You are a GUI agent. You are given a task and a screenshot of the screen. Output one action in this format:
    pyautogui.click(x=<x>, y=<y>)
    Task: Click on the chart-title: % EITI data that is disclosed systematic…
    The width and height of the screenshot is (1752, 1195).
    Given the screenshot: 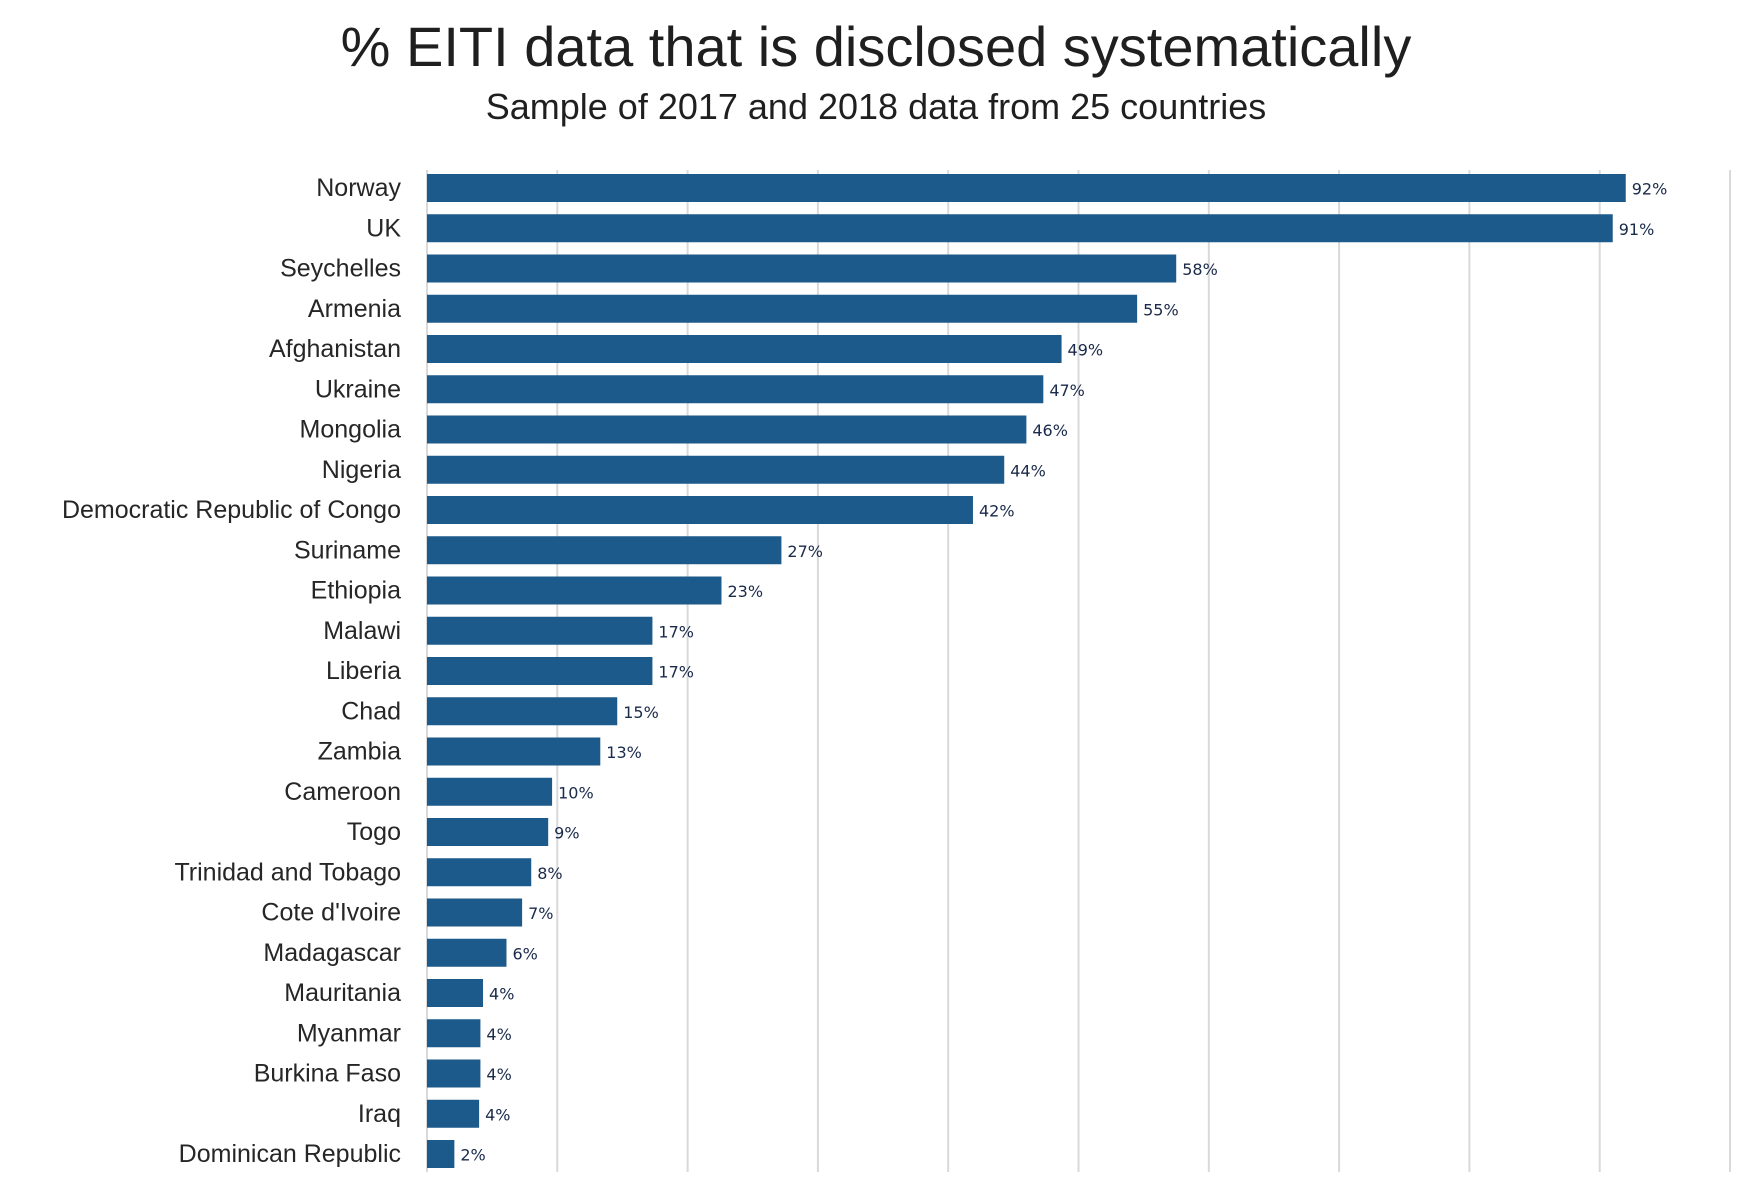 What is the action you would take?
    pyautogui.click(x=876, y=46)
    